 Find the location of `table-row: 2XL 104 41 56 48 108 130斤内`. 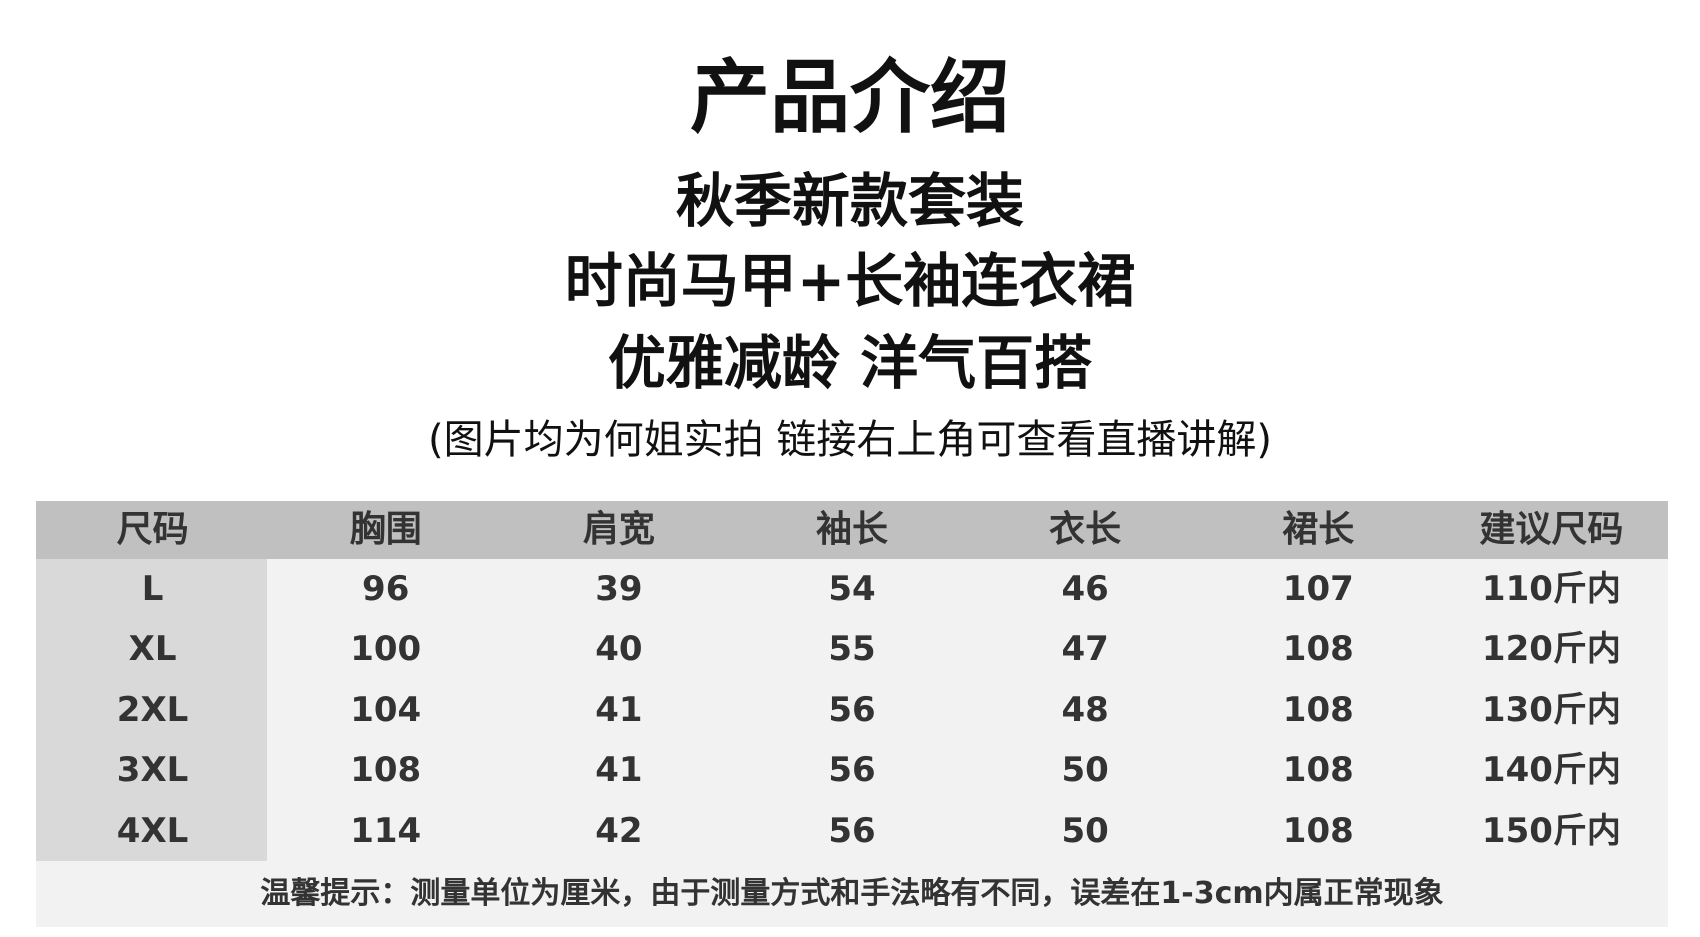

table-row: 2XL 104 41 56 48 108 130斤内 is located at coordinates (852, 710).